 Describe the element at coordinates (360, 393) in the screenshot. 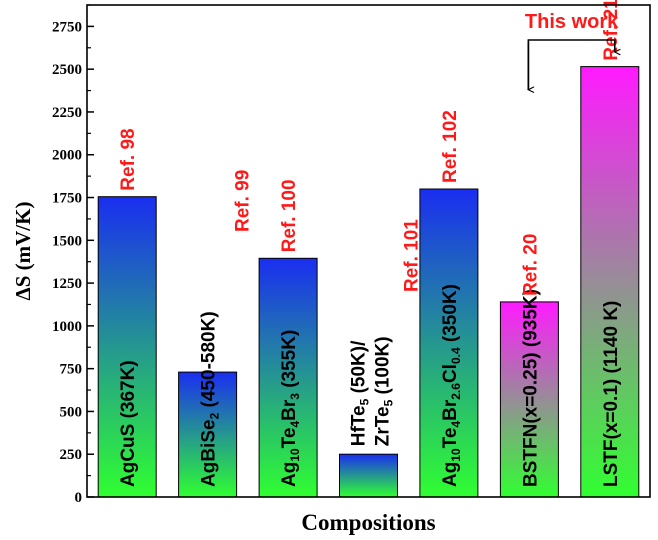

I see `bar-label-4-line1: HfTe5 (50K)/` at that location.